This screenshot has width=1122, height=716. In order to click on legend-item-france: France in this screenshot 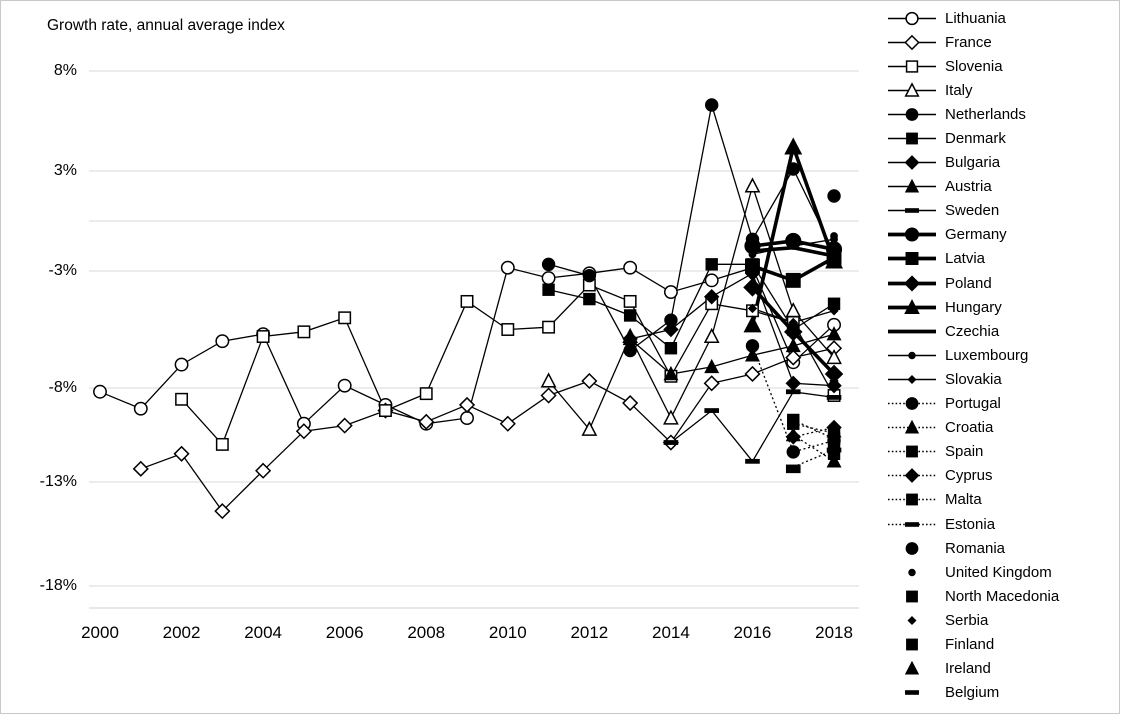, I will do `click(1002, 42)`.